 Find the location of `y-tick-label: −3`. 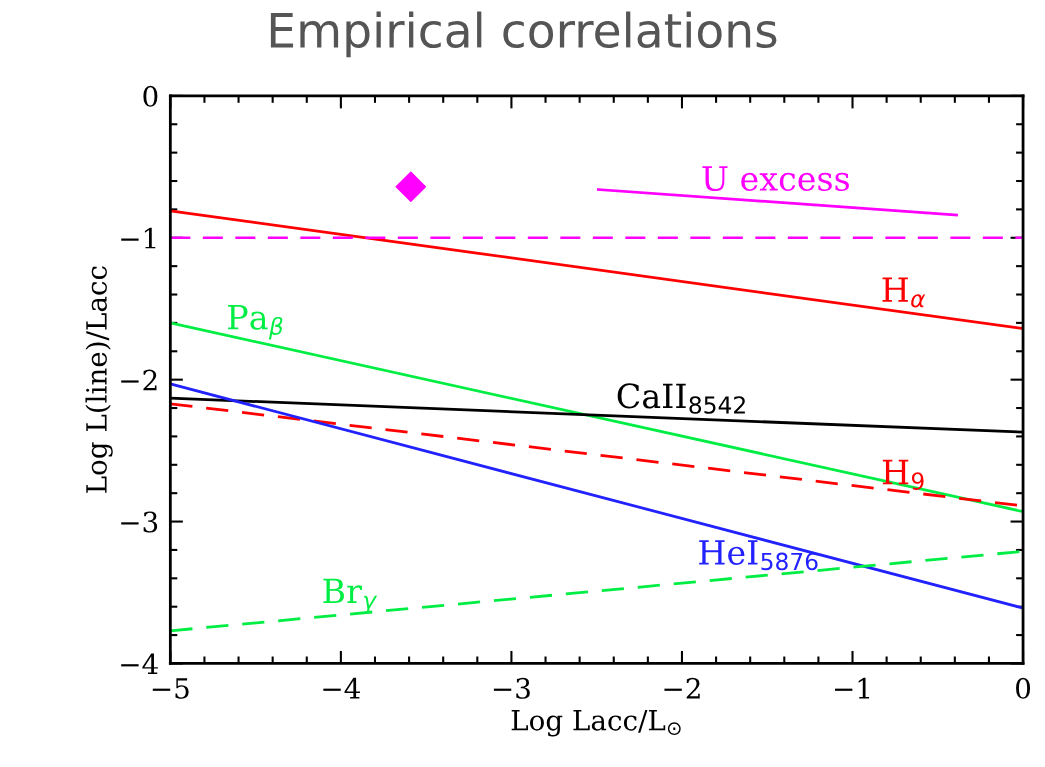

y-tick-label: −3 is located at coordinates (139, 522).